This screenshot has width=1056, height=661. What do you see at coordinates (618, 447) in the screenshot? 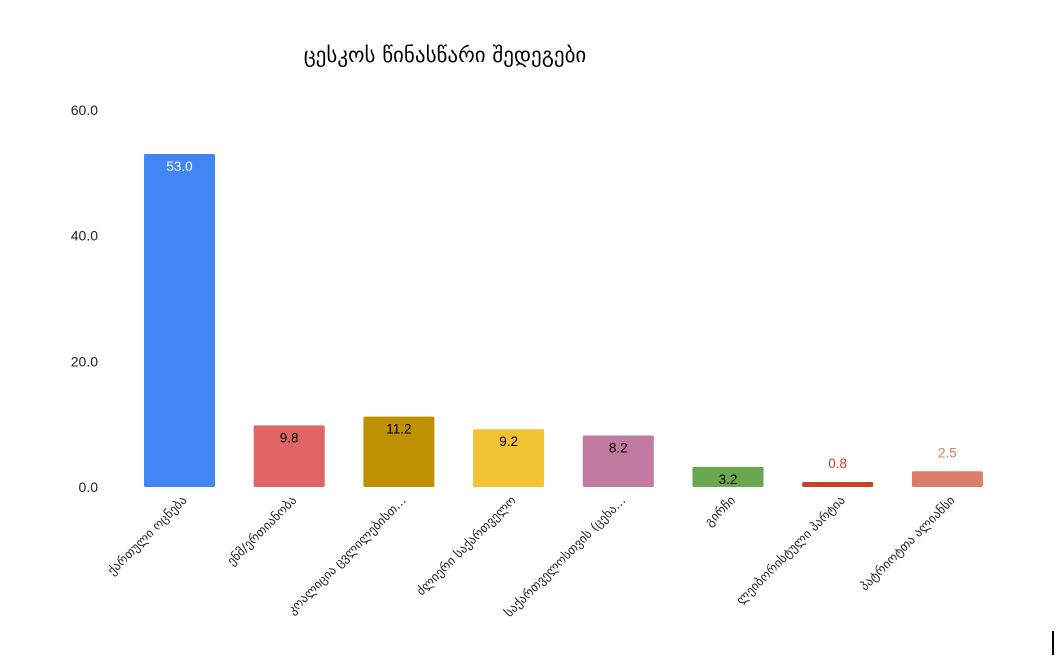
I see `bar-value-label: 8.2` at bounding box center [618, 447].